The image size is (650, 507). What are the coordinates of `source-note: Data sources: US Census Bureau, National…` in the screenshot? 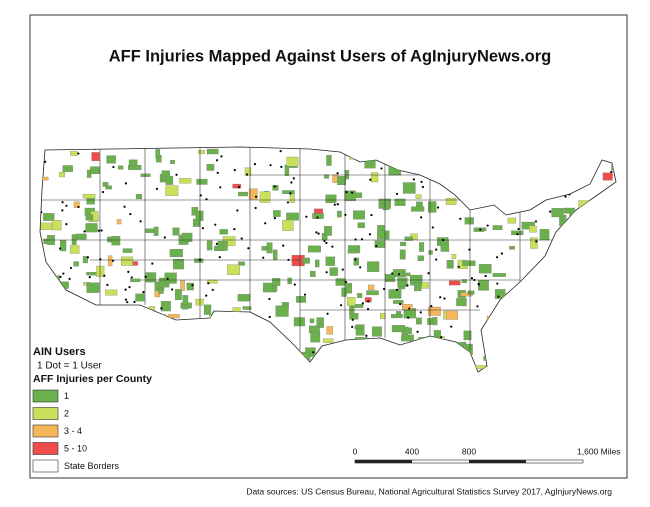 It's located at (429, 491).